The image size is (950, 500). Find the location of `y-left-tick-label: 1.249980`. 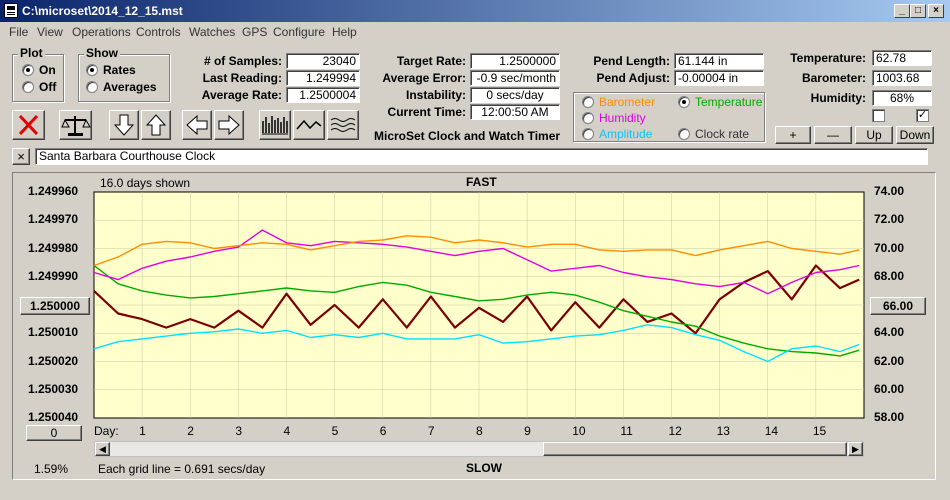

y-left-tick-label: 1.249980 is located at coordinates (53, 247).